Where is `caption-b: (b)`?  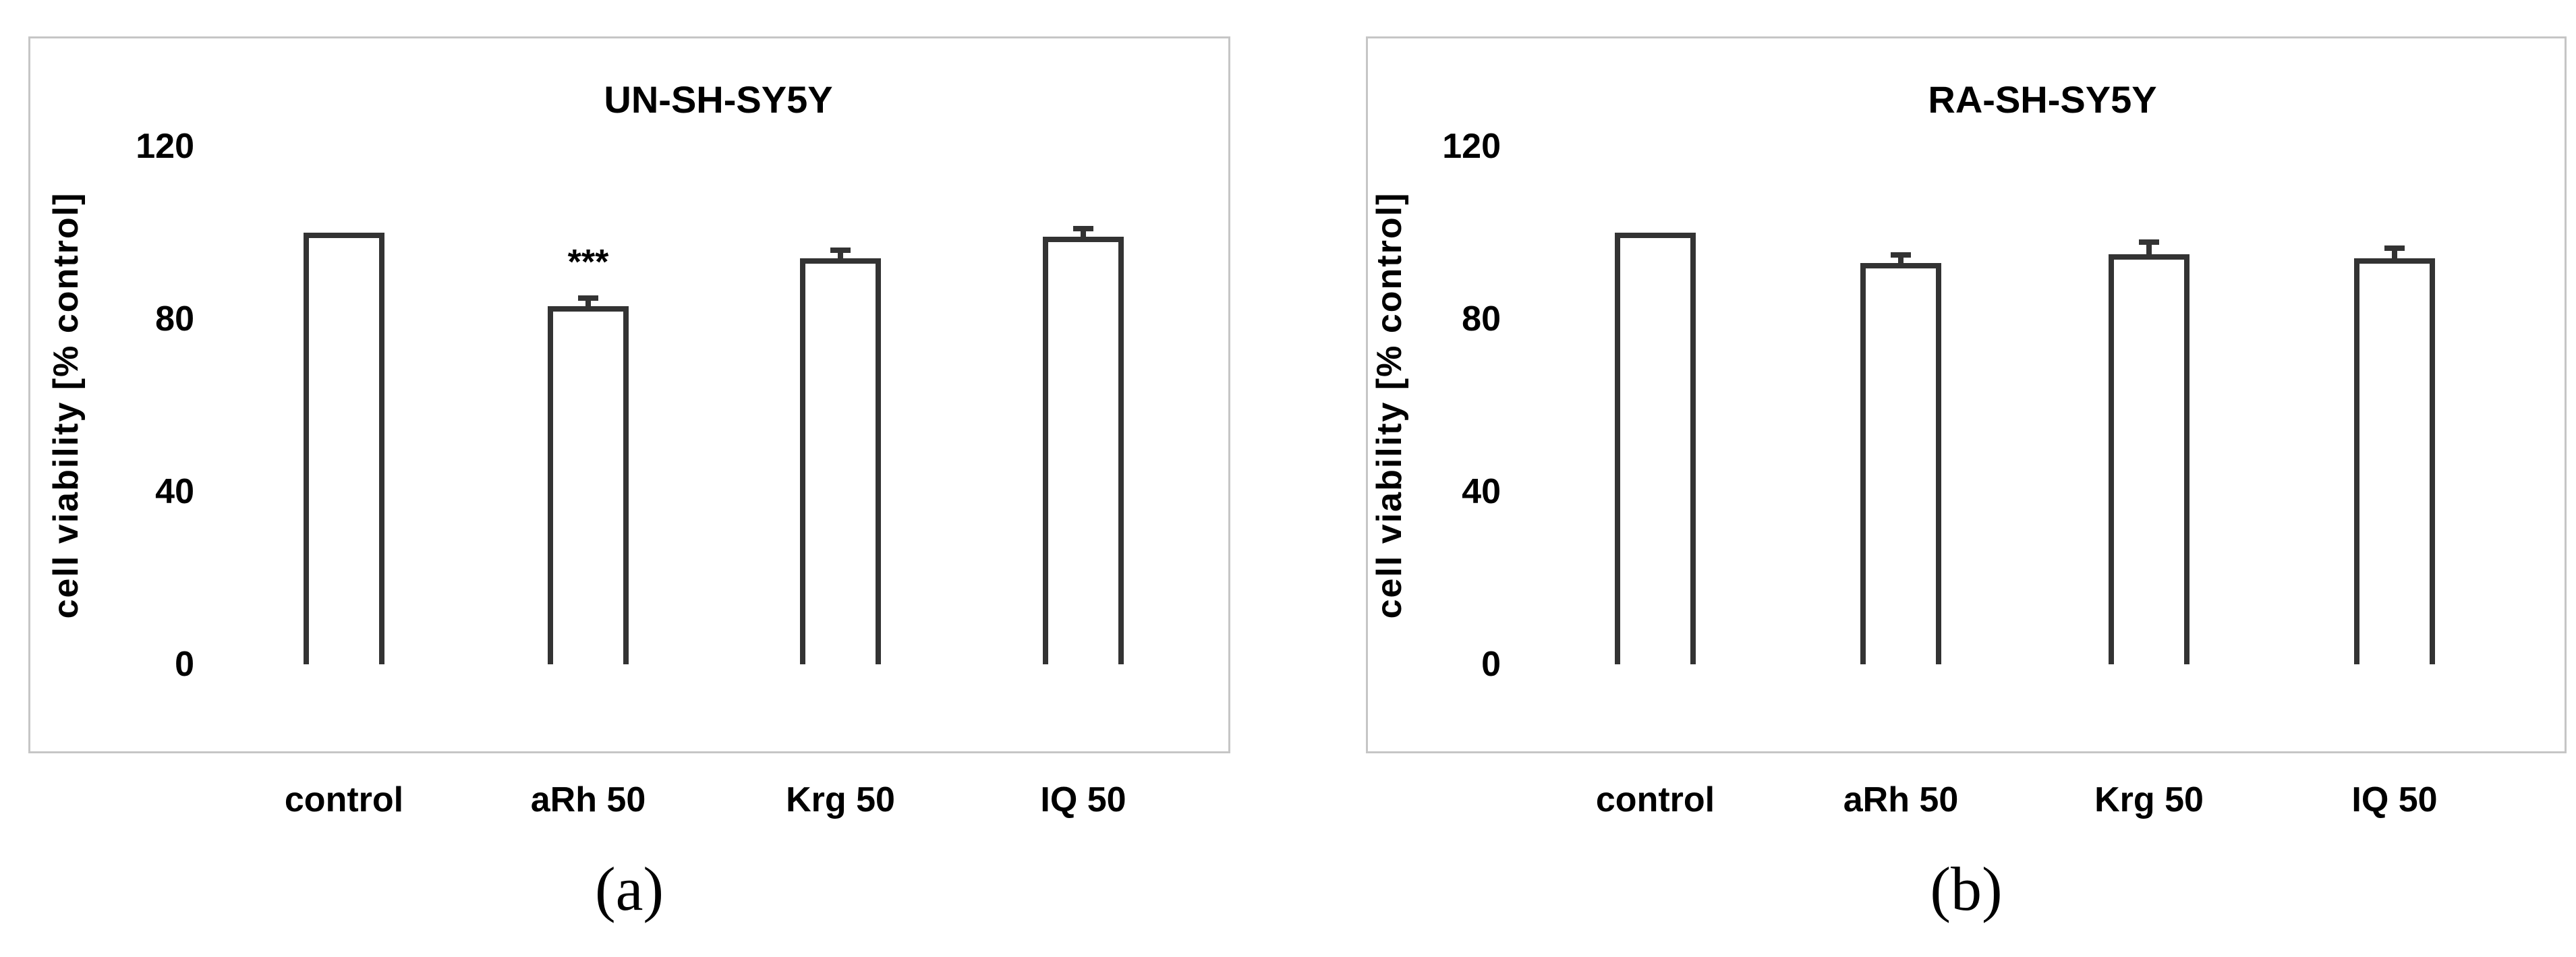 caption-b: (b) is located at coordinates (1966, 888).